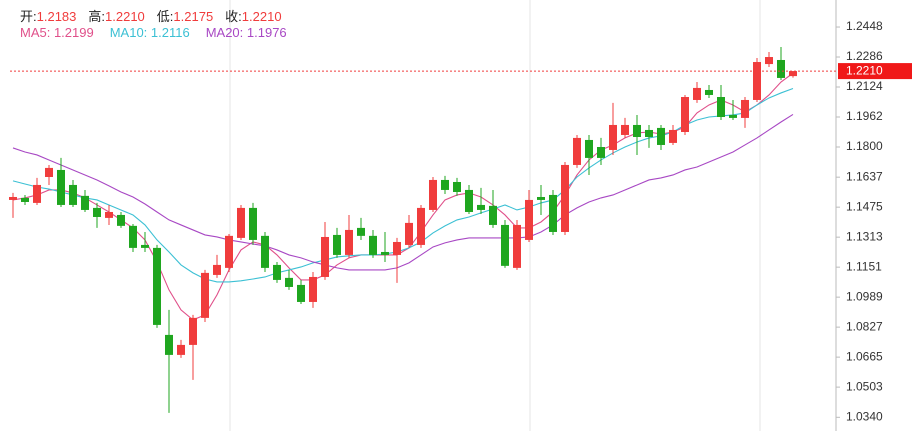 The image size is (912, 431). I want to click on y-tick-label: 1.0503, so click(864, 386).